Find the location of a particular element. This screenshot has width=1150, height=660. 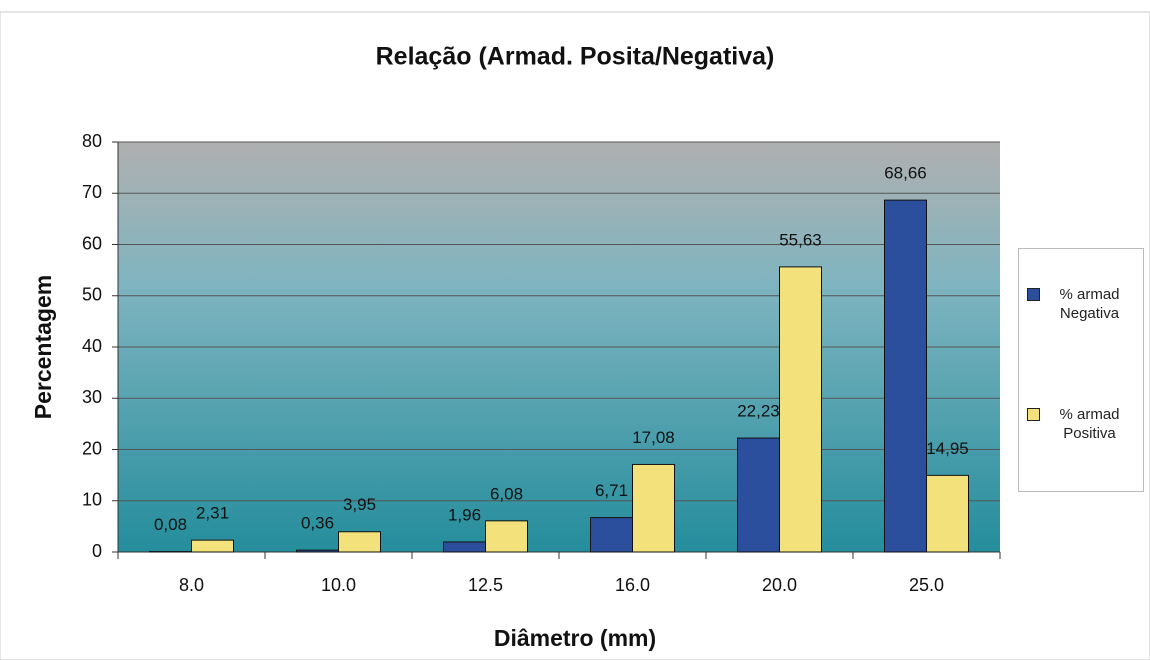

data-label: 2,31 is located at coordinates (212, 513).